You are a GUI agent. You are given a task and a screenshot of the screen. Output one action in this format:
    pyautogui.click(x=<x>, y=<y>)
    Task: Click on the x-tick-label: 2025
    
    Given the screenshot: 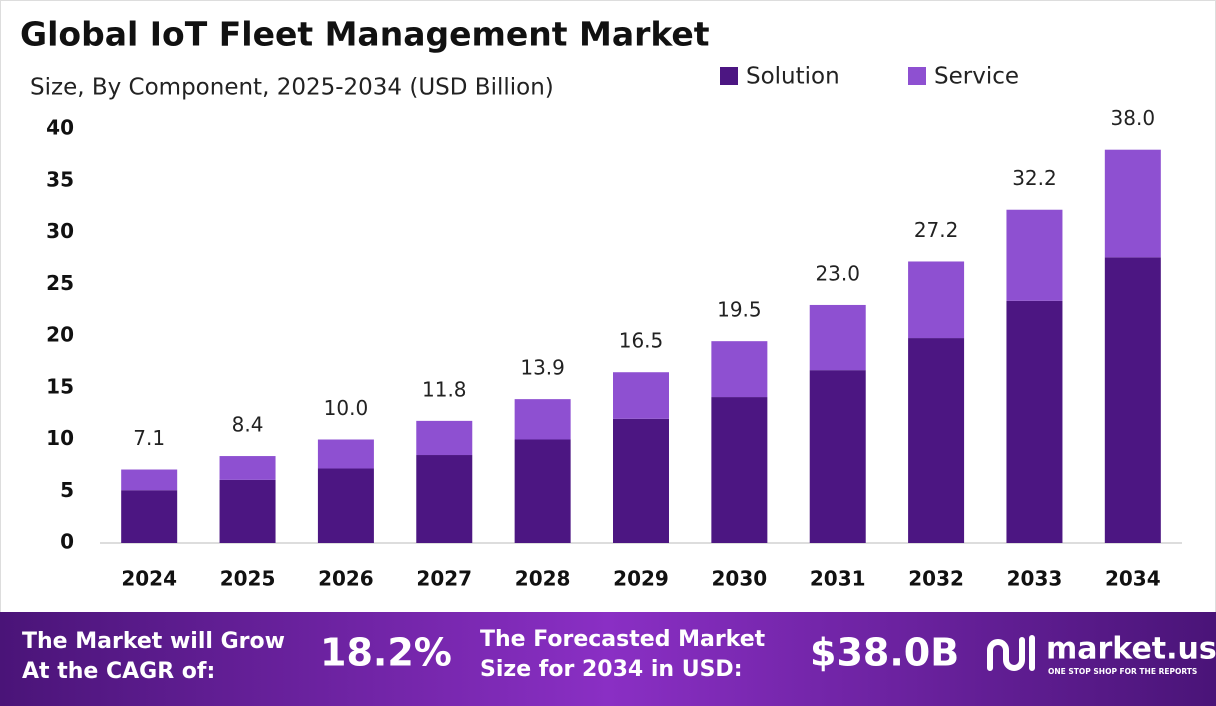 What is the action you would take?
    pyautogui.click(x=248, y=579)
    